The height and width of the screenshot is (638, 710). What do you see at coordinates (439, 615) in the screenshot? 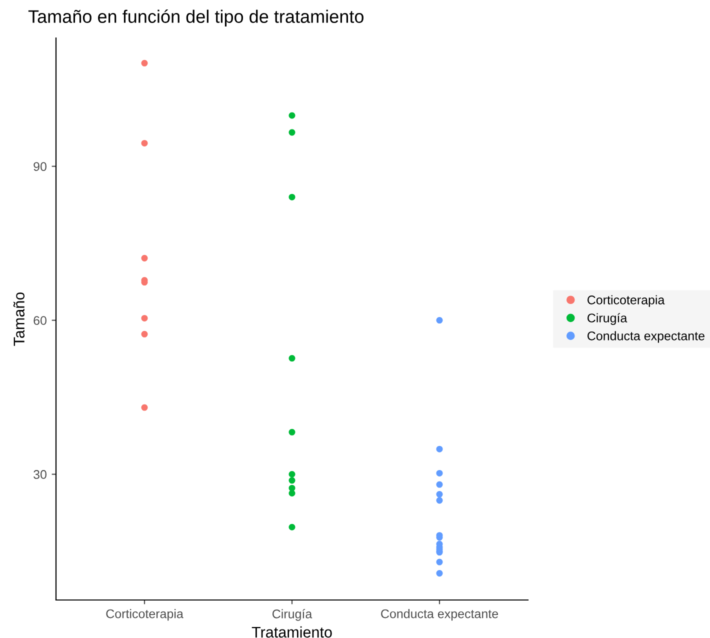
I see `x-tick-label: Conducta expectante` at bounding box center [439, 615].